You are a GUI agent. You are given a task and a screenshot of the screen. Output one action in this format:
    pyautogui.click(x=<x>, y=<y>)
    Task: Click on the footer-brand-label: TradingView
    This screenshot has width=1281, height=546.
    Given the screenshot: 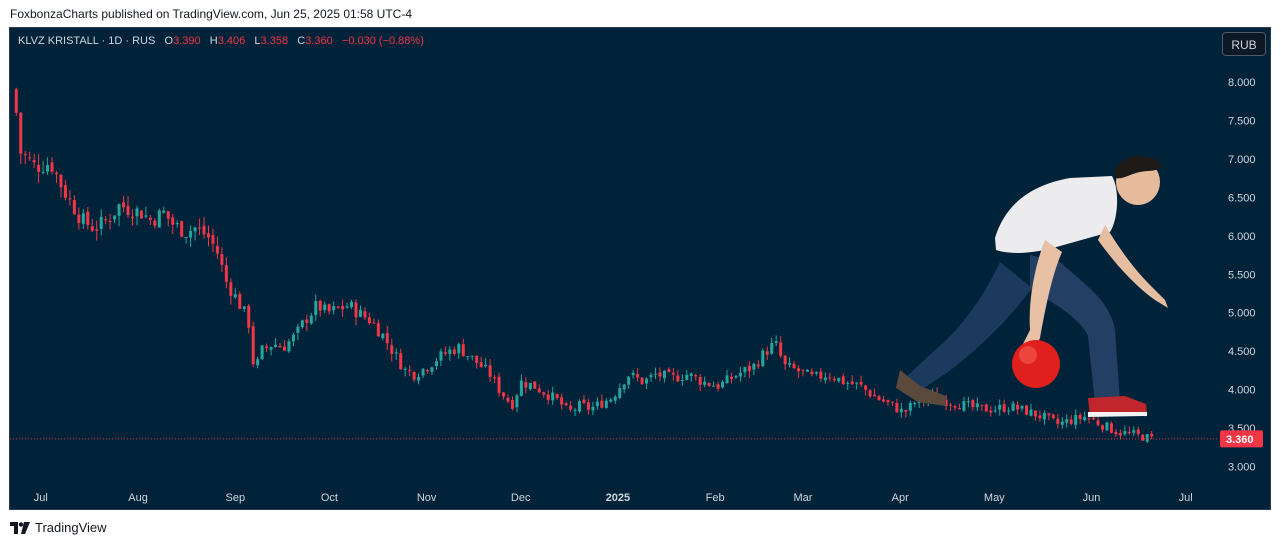 What is the action you would take?
    pyautogui.click(x=71, y=527)
    